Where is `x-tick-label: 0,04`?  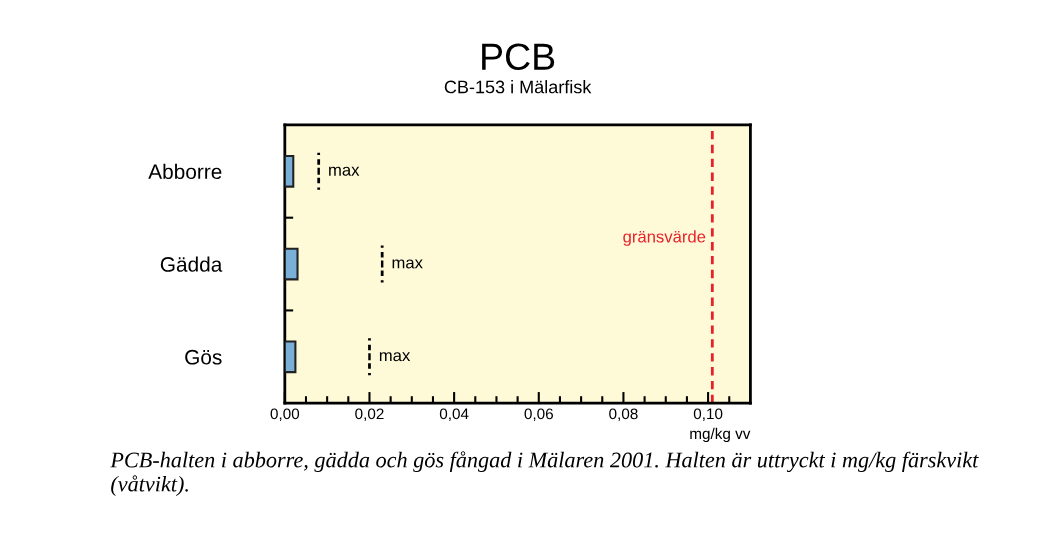 x-tick-label: 0,04 is located at coordinates (454, 415).